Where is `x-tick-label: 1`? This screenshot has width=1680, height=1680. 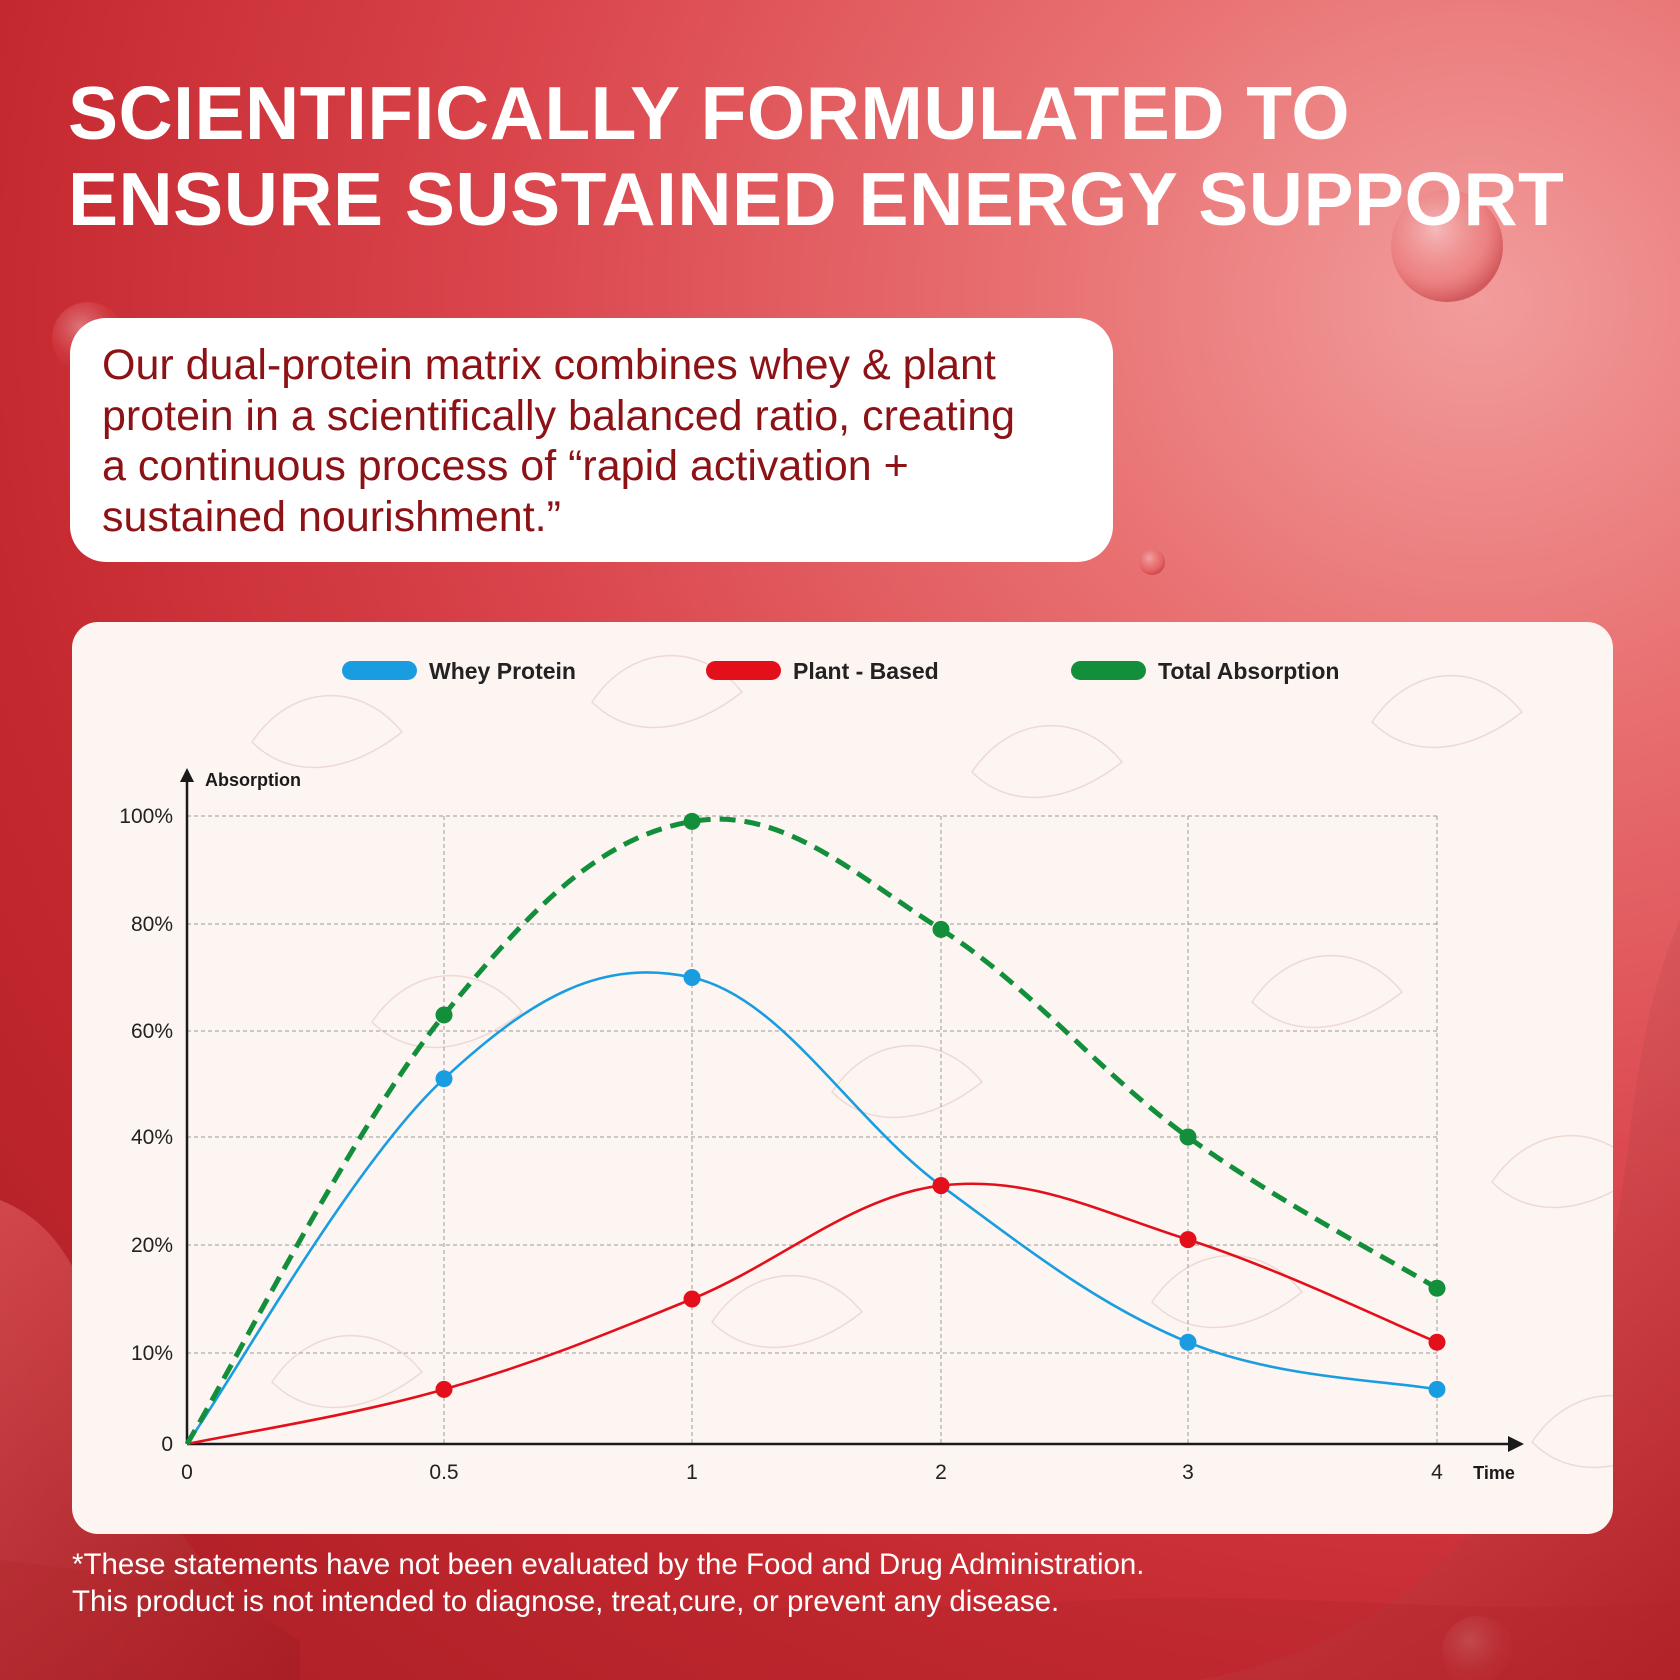
x-tick-label: 1 is located at coordinates (692, 1472).